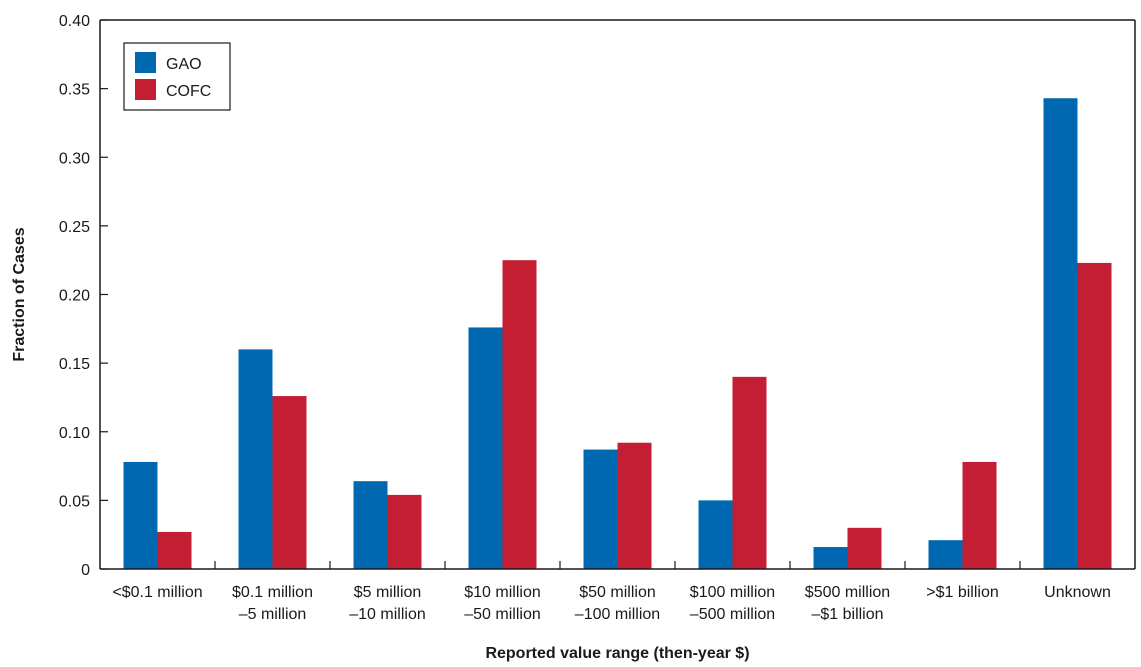 The width and height of the screenshot is (1141, 667). I want to click on x-ticks-group, so click(617, 565).